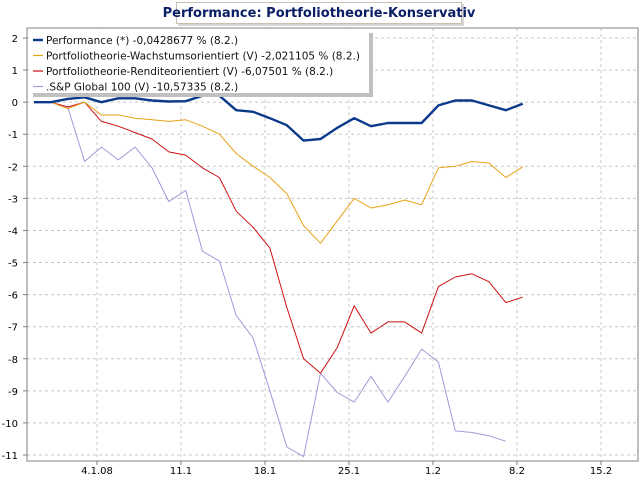  I want to click on legend-entry-3: .S&P Global 100 (V) -10,57335 (8.2.), so click(142, 88).